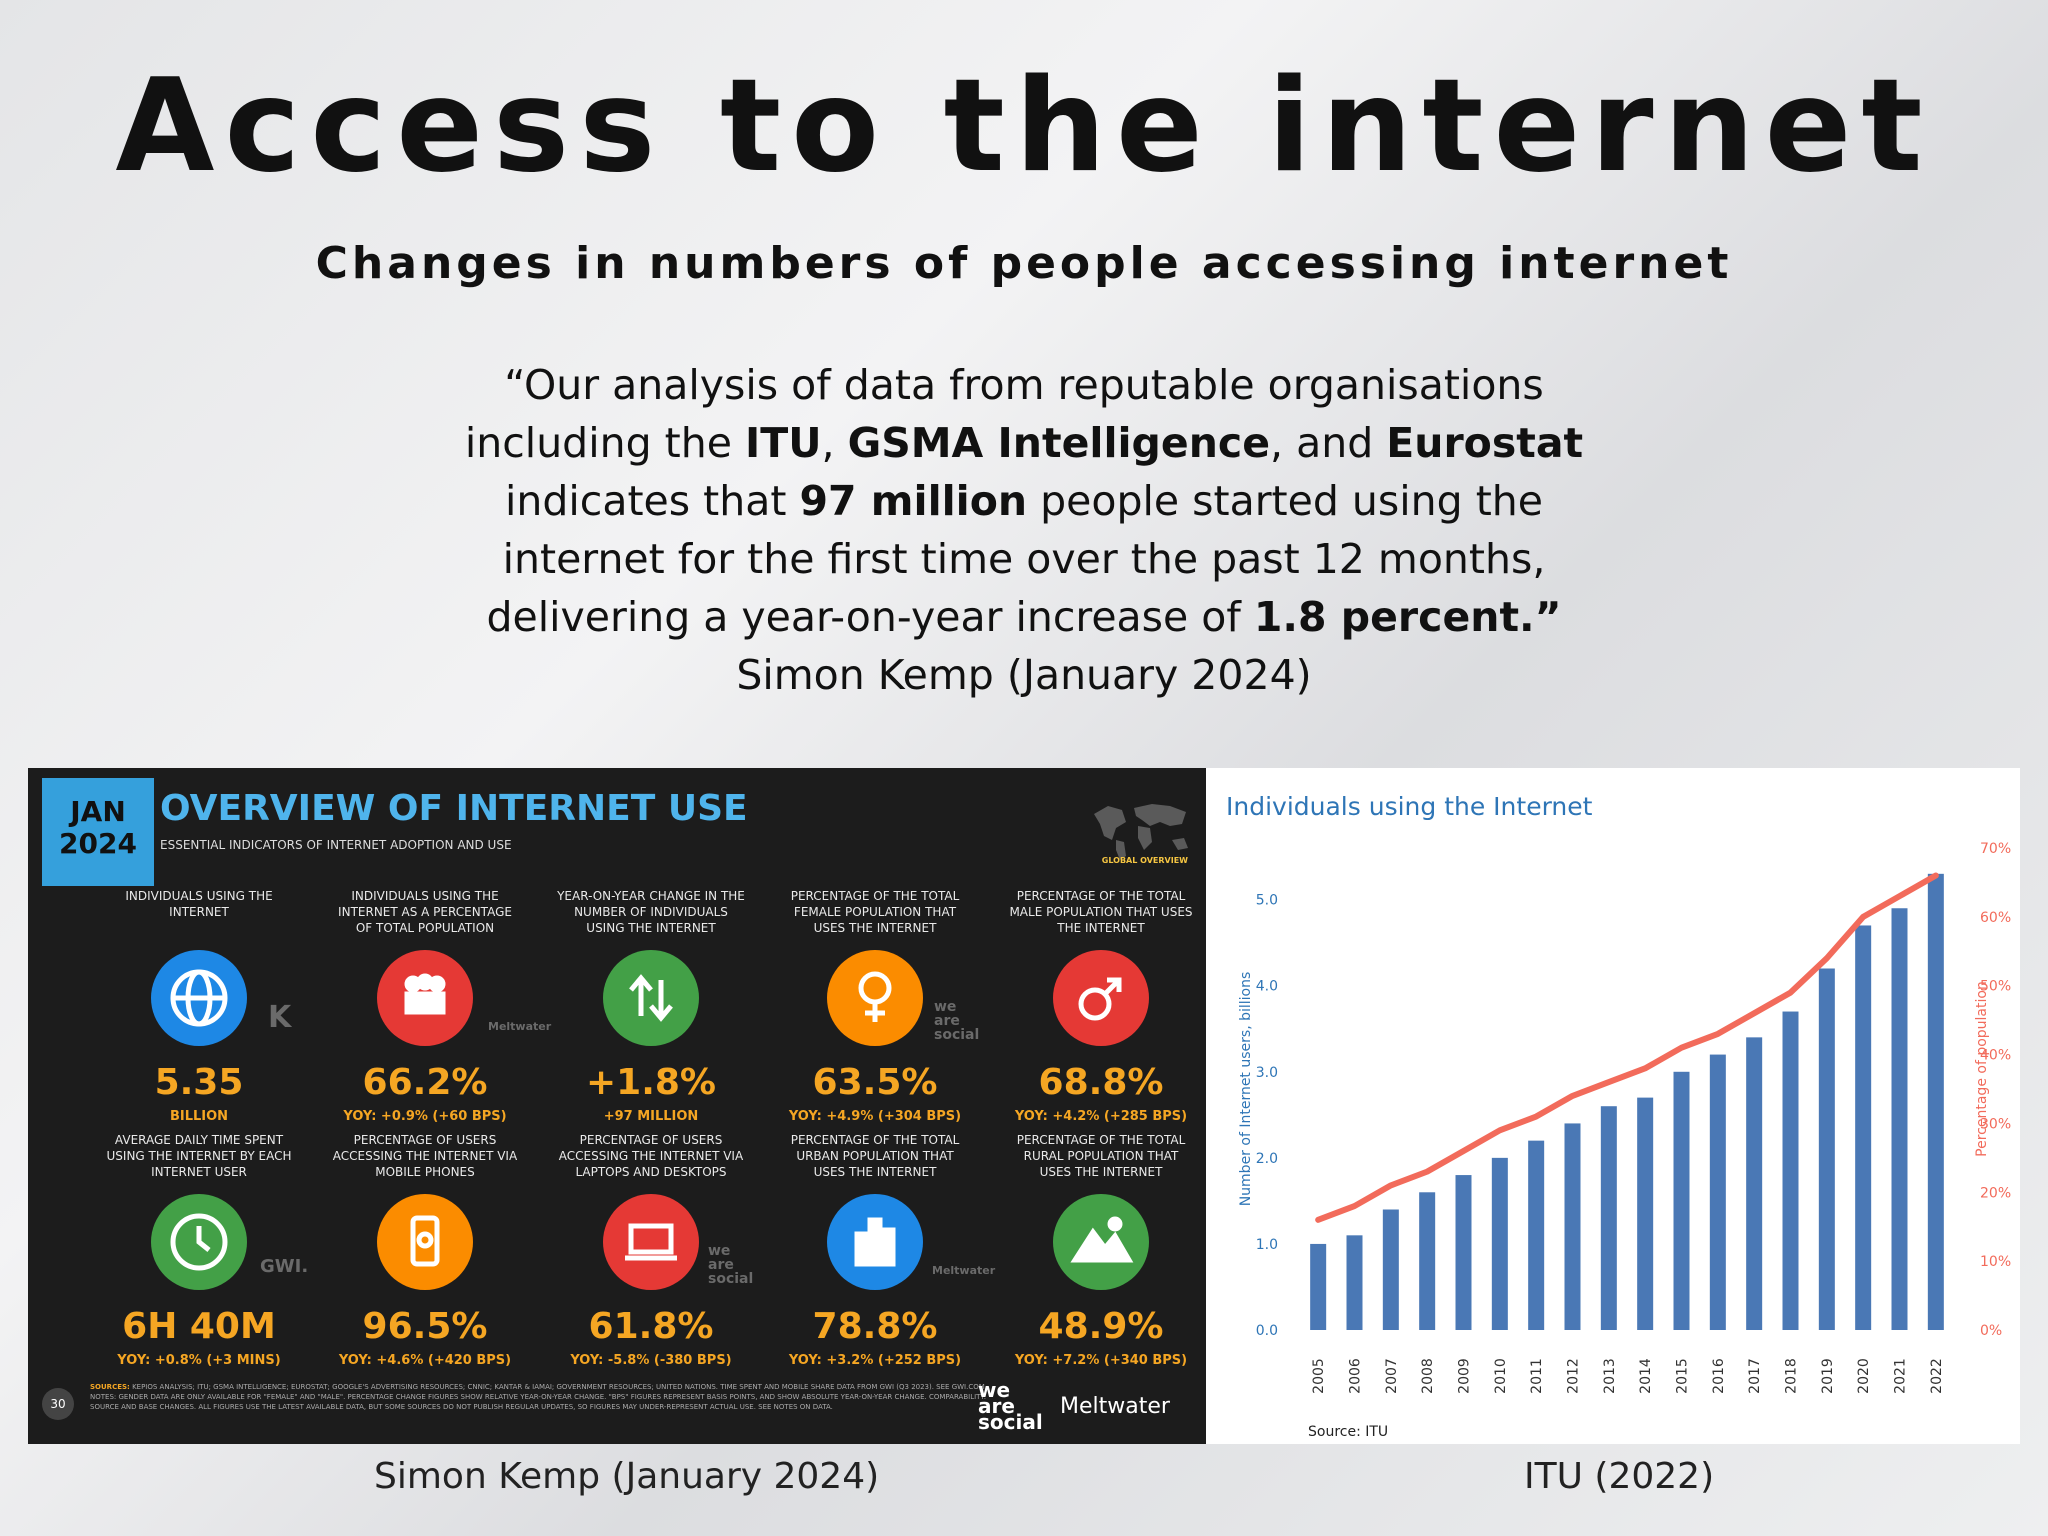 Image resolution: width=2048 pixels, height=1536 pixels. What do you see at coordinates (1392, 1376) in the screenshot?
I see `x-tick-label: 2007` at bounding box center [1392, 1376].